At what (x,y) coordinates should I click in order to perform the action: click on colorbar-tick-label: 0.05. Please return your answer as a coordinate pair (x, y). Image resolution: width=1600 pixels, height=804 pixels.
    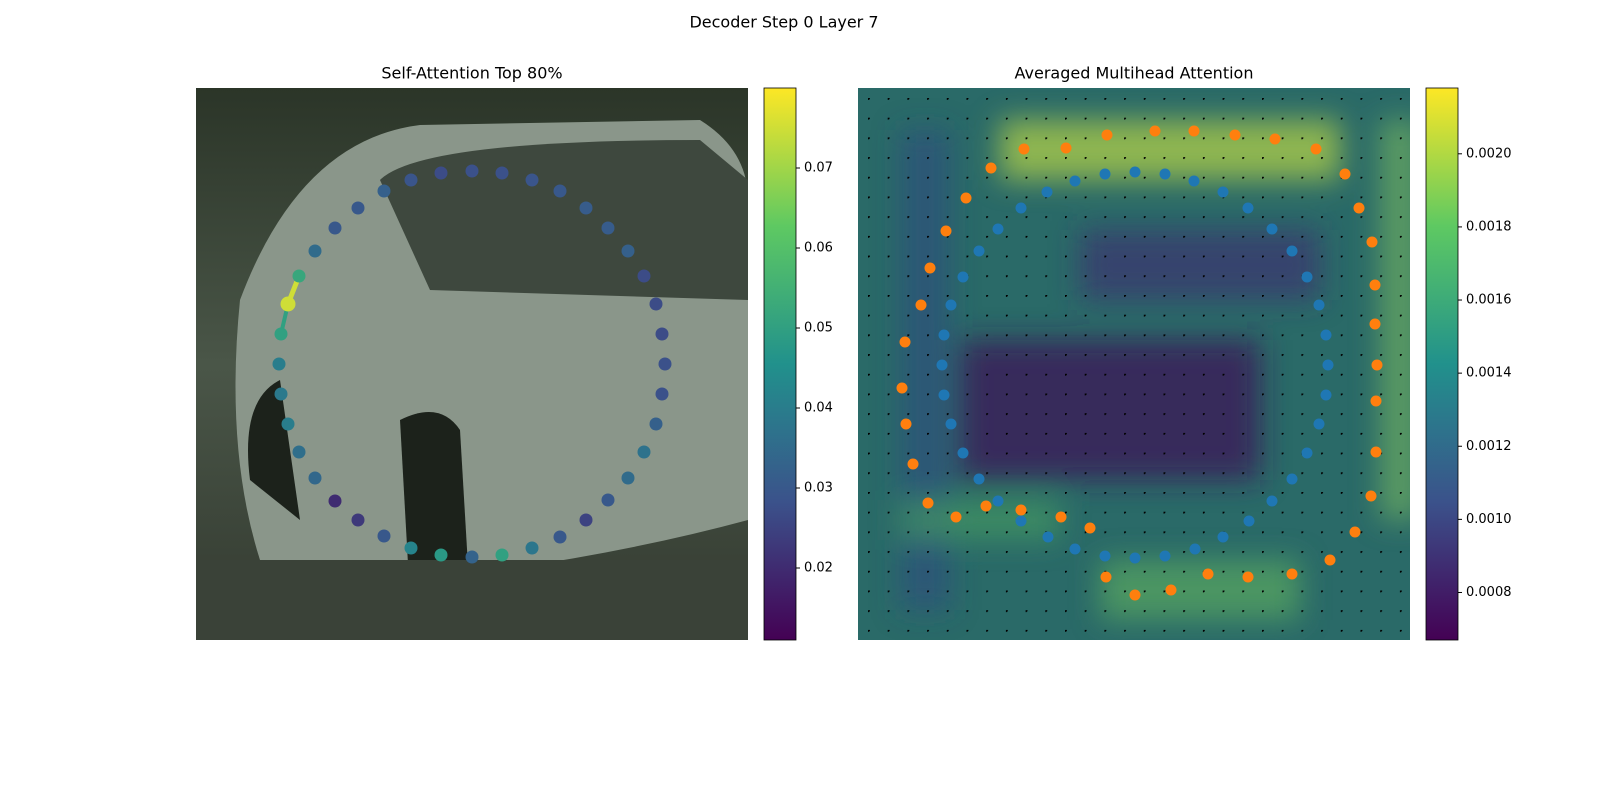
    Looking at the image, I should click on (818, 328).